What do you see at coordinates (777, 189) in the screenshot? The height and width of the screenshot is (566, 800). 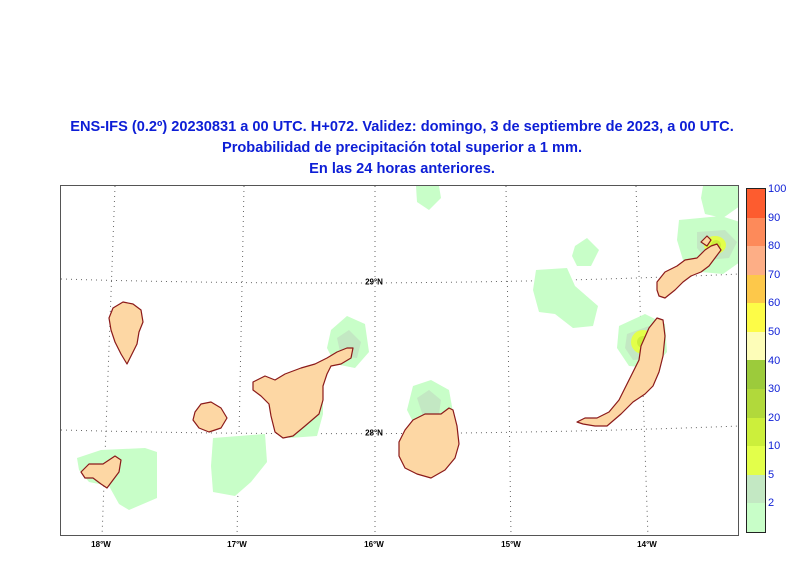 I see `colorbar-label: 100` at bounding box center [777, 189].